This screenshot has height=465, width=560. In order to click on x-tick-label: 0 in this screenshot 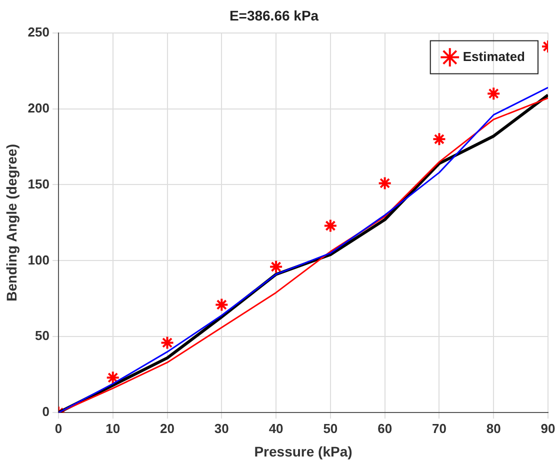, I will do `click(58, 428)`.